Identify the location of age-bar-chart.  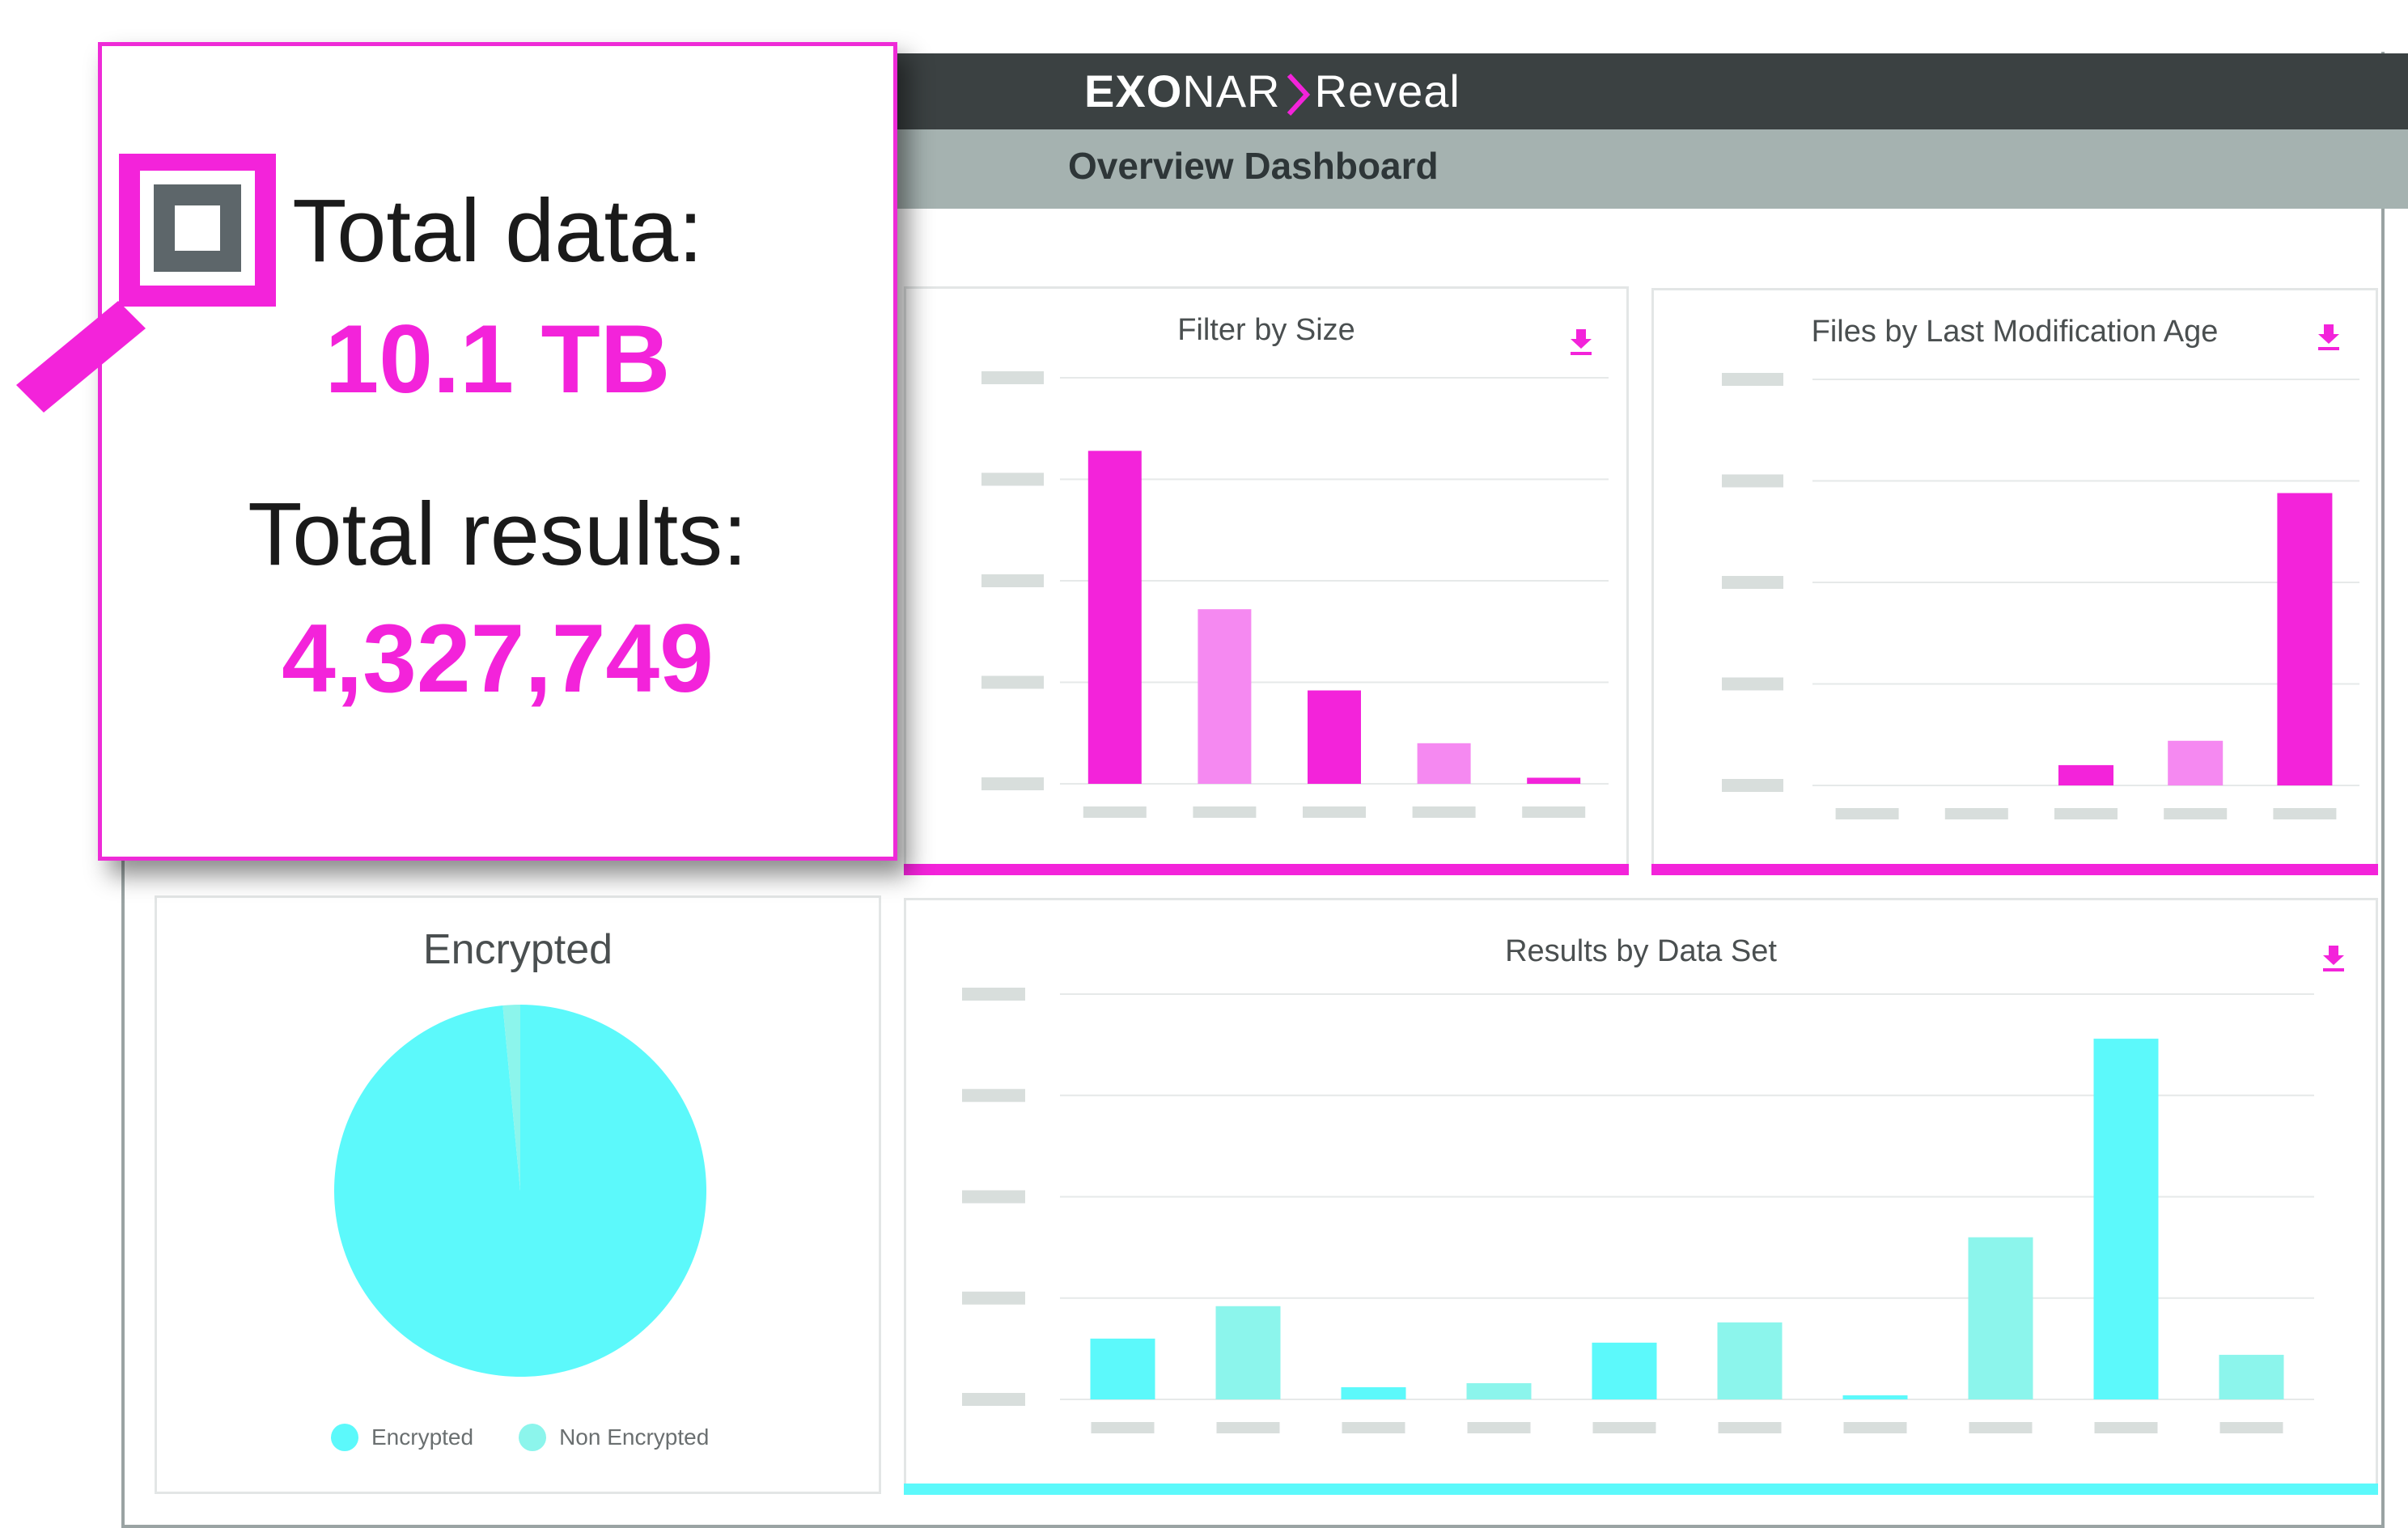
(2040, 596).